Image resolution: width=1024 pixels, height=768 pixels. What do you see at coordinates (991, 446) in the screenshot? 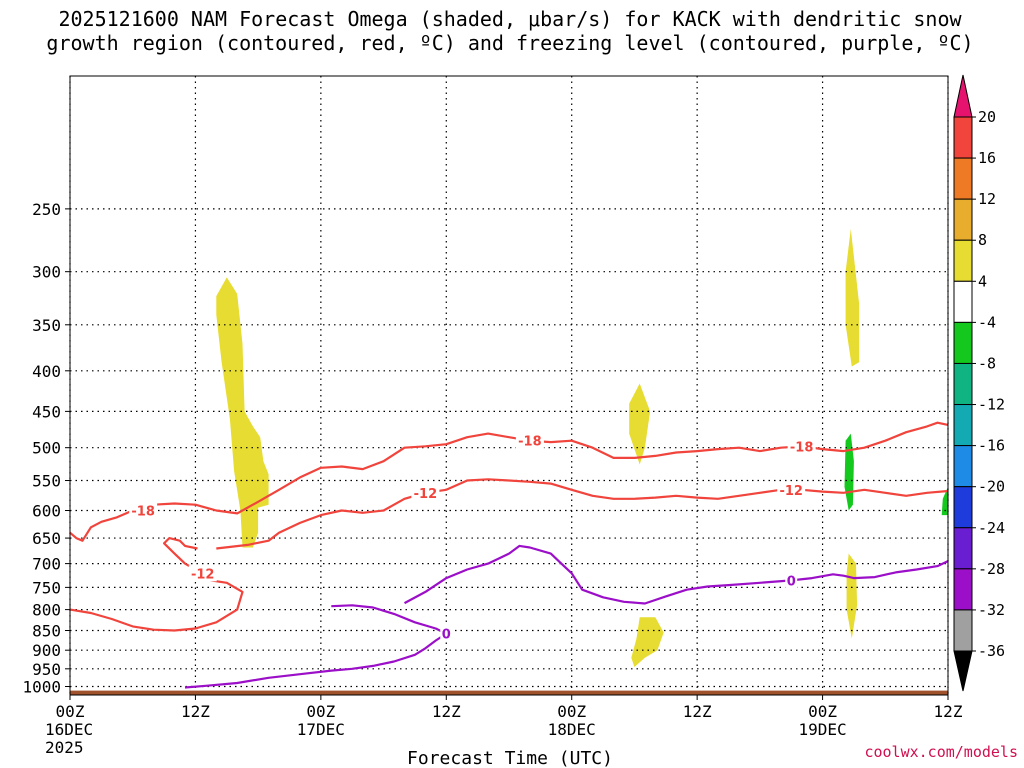
I see `colorbar-label--16: -16` at bounding box center [991, 446].